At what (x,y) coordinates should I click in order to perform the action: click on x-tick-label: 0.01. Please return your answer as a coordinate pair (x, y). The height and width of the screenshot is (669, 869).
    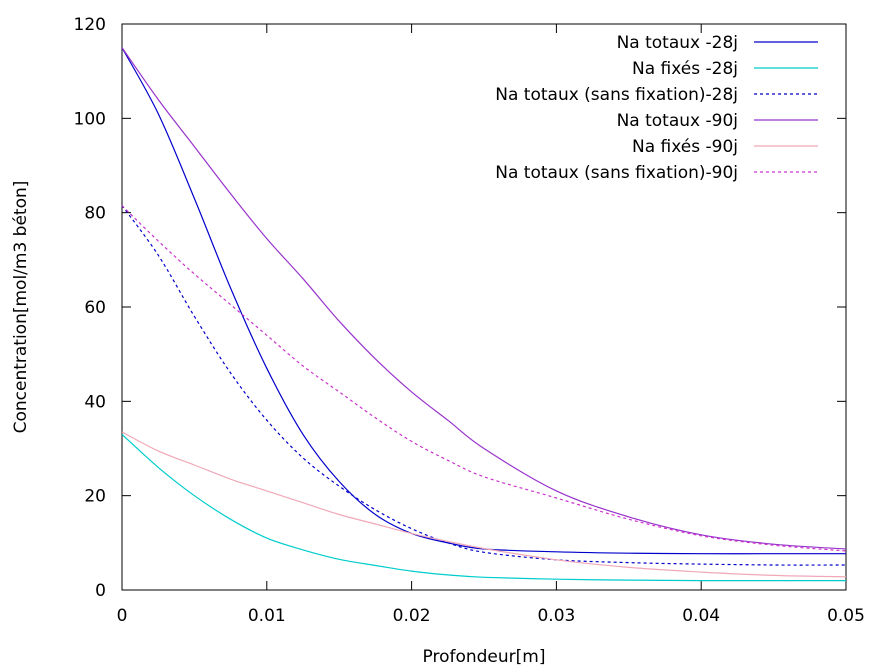
    Looking at the image, I should click on (267, 616).